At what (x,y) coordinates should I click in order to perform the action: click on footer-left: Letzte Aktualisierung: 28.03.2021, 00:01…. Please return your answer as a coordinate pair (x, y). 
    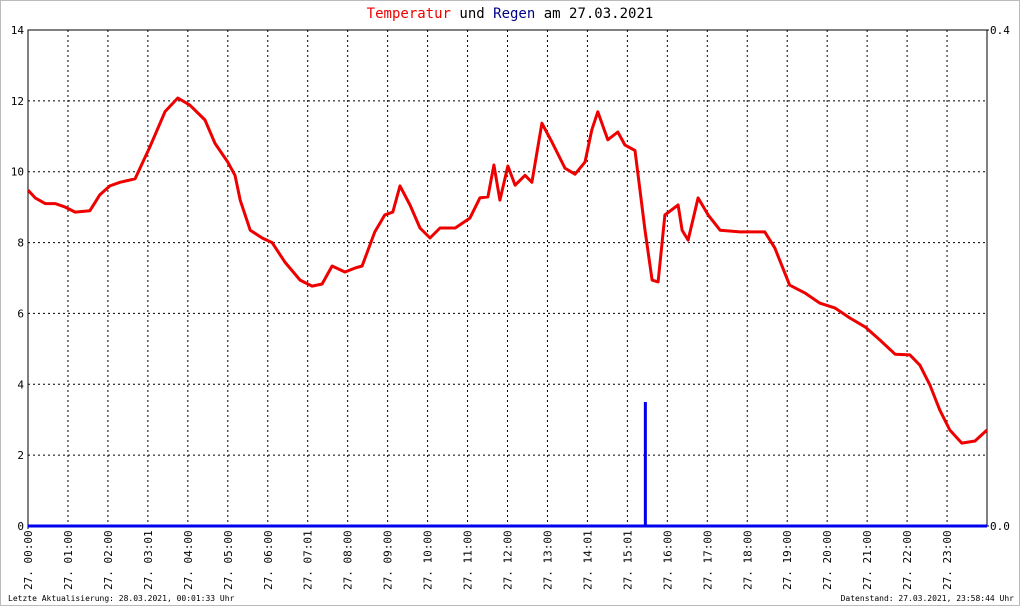
    Looking at the image, I should click on (121, 598).